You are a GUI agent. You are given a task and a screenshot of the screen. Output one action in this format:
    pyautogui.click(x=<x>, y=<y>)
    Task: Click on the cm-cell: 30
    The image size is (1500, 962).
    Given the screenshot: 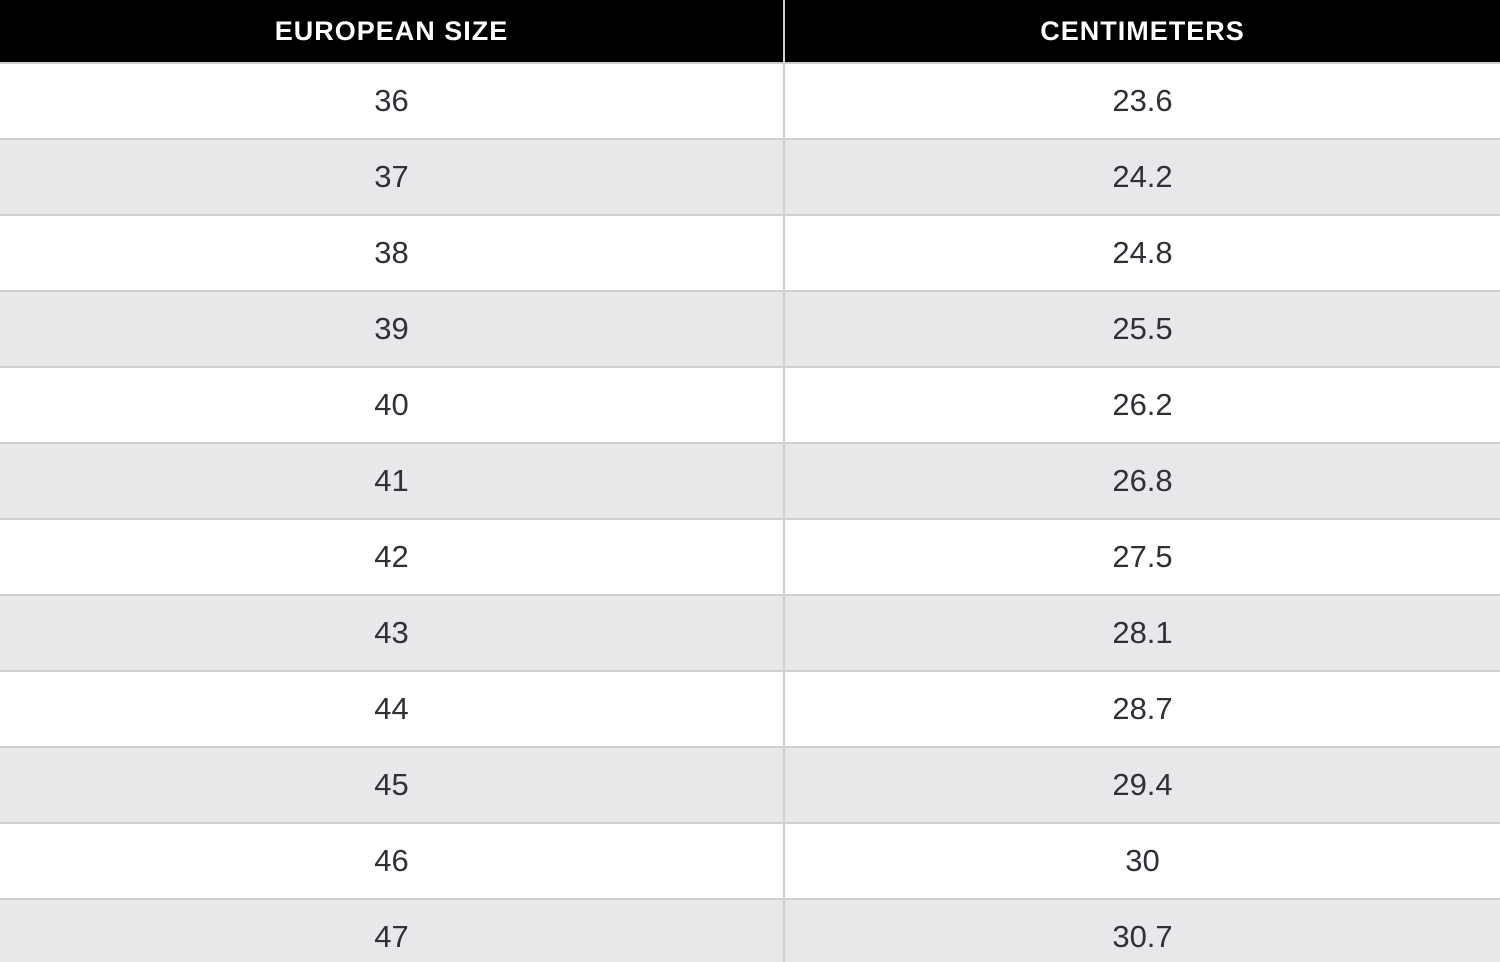 What is the action you would take?
    pyautogui.click(x=1142, y=860)
    